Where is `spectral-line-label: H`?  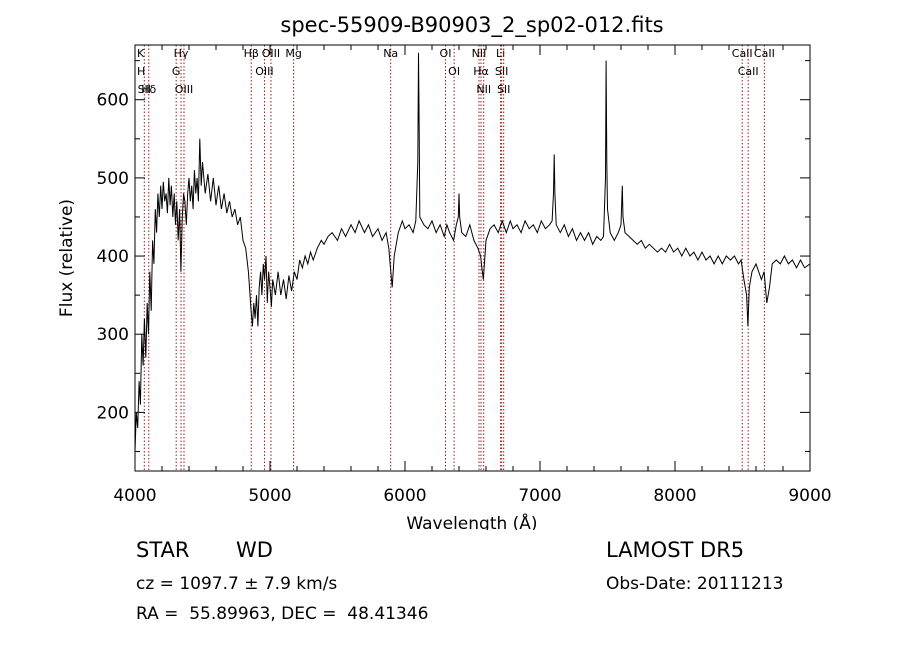
spectral-line-label: H is located at coordinates (141, 71).